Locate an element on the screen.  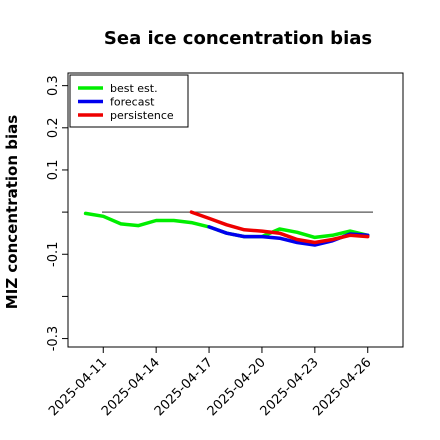
legend-label: forecast is located at coordinates (132, 102).